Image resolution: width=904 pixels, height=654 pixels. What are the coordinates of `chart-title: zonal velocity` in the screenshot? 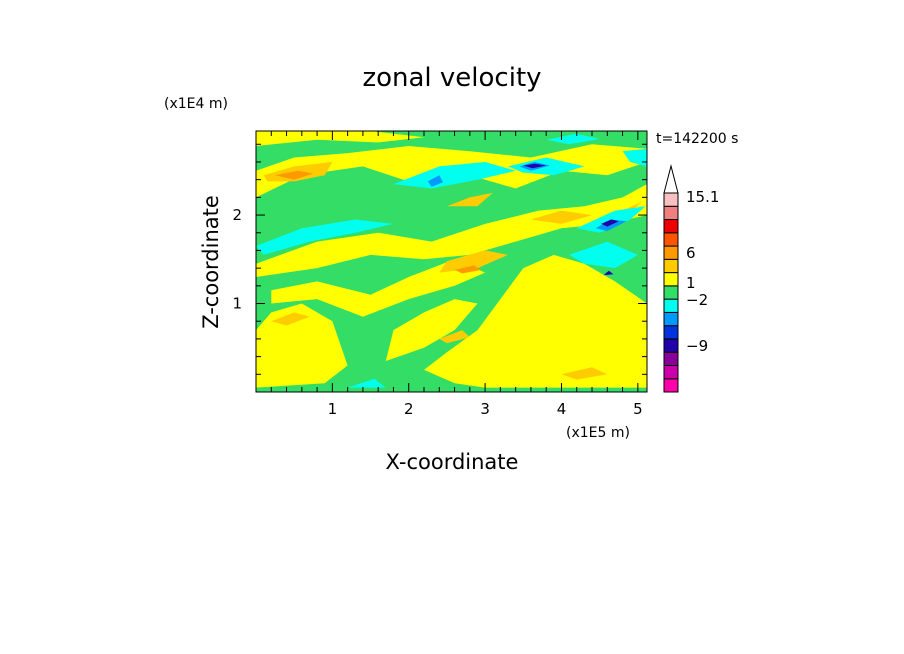 It's located at (451, 78).